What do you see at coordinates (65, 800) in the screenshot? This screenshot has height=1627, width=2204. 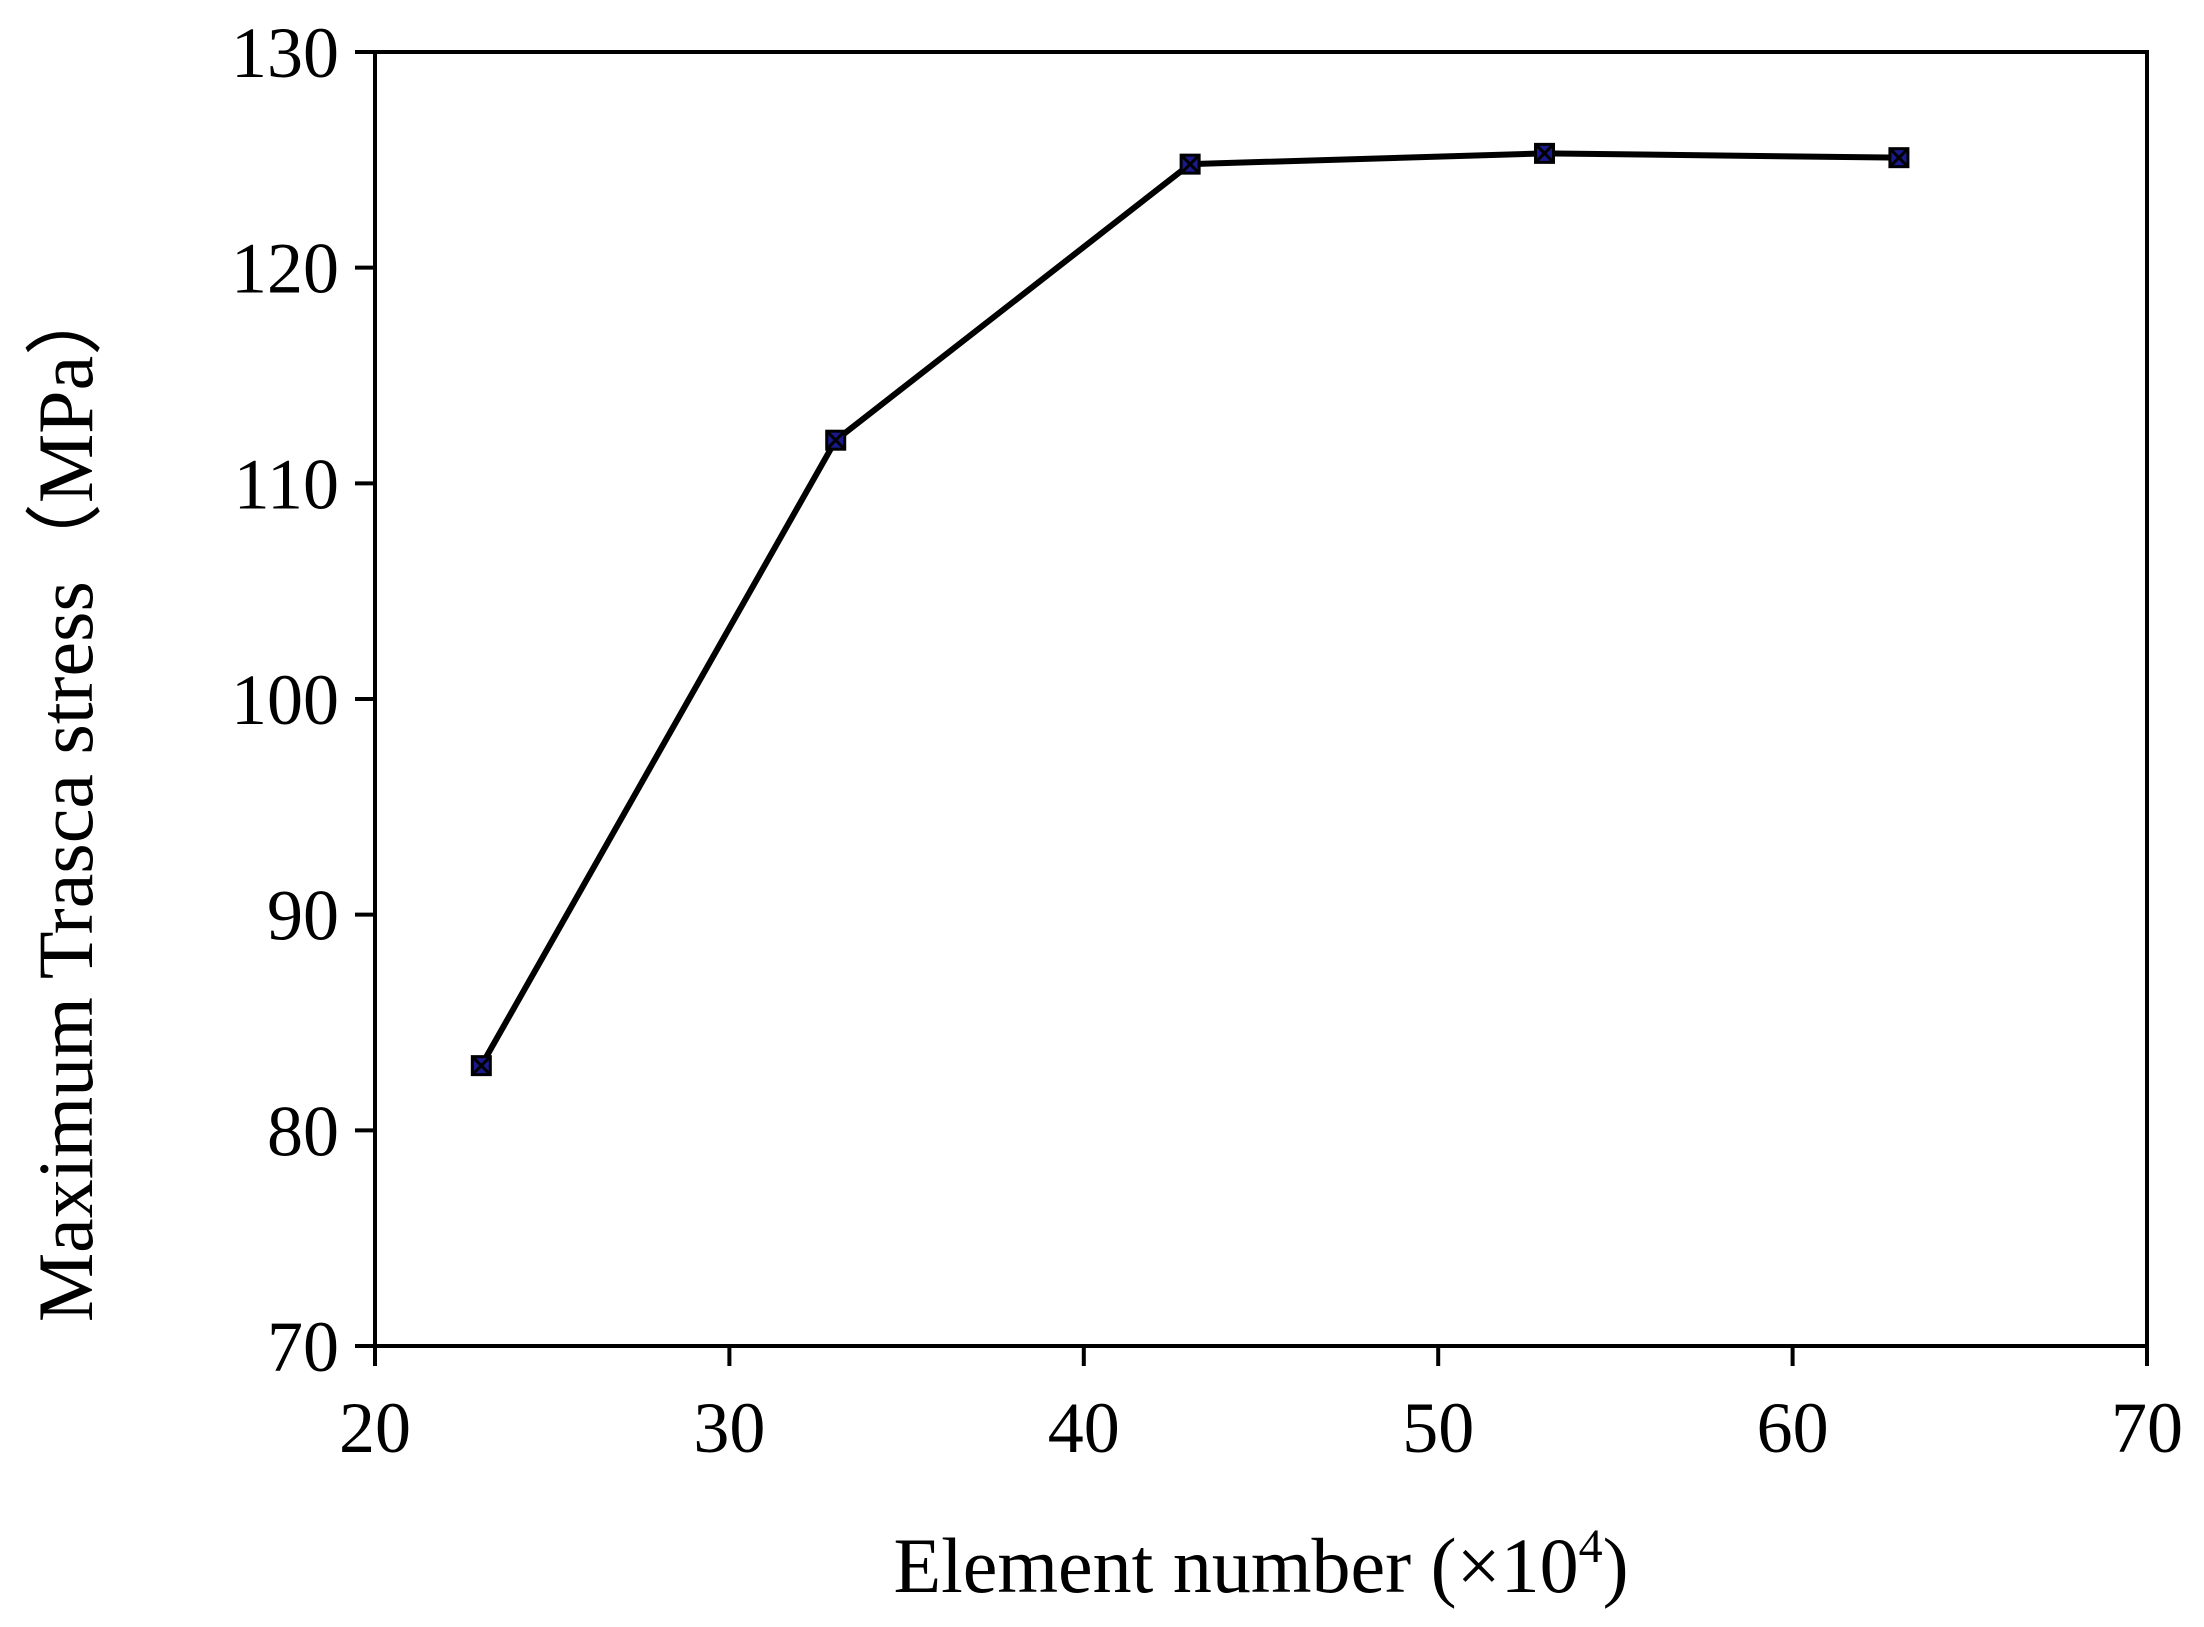 I see `y-axis-title: Maximum Trasca stress（MPa）` at bounding box center [65, 800].